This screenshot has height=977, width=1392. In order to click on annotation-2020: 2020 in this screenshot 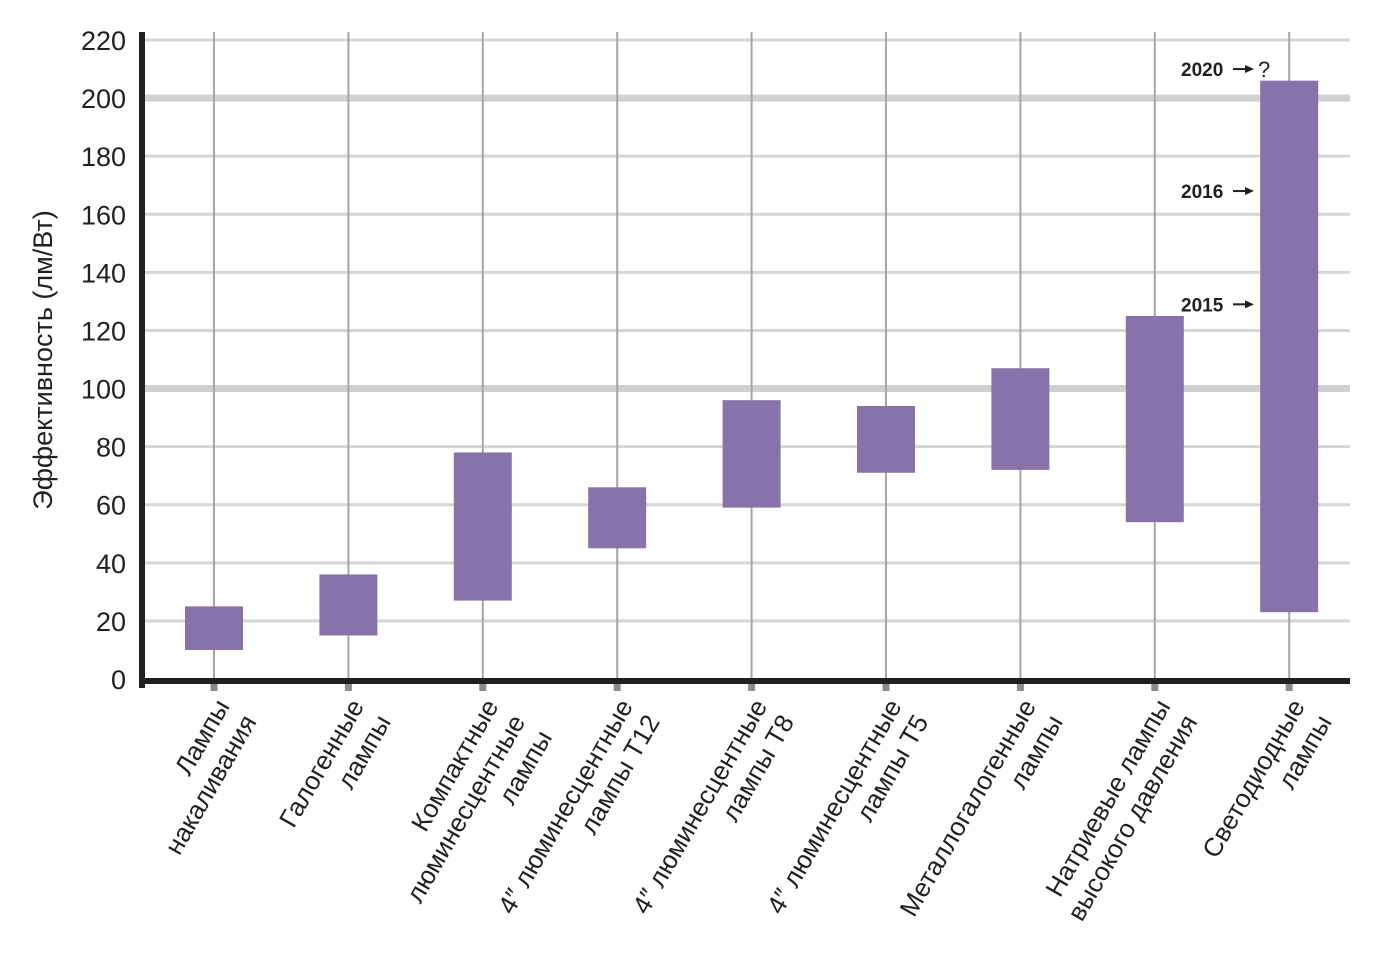, I will do `click(1202, 70)`.